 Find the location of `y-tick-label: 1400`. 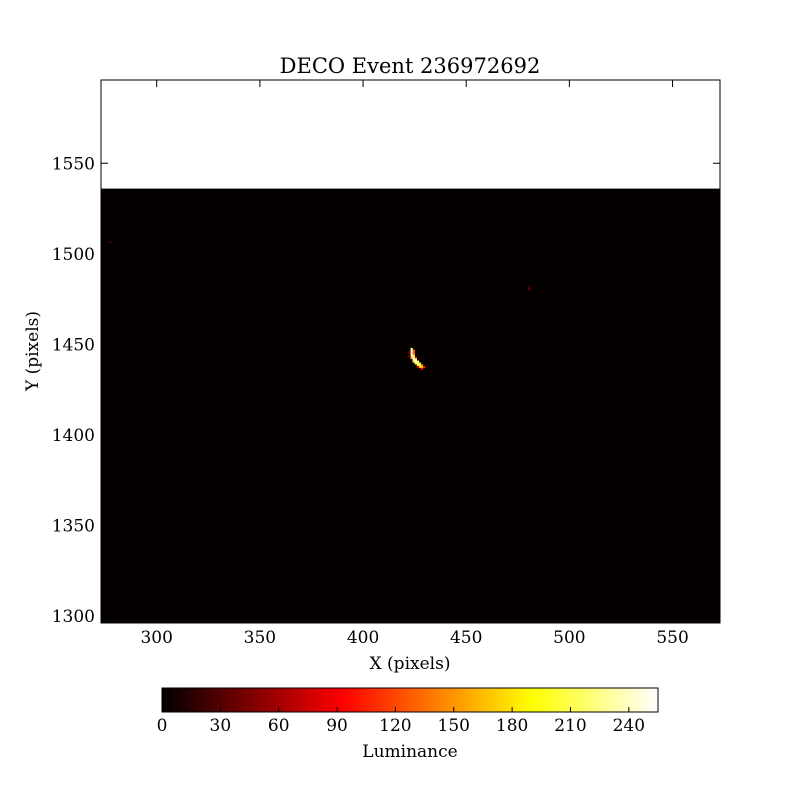

y-tick-label: 1400 is located at coordinates (73, 436).